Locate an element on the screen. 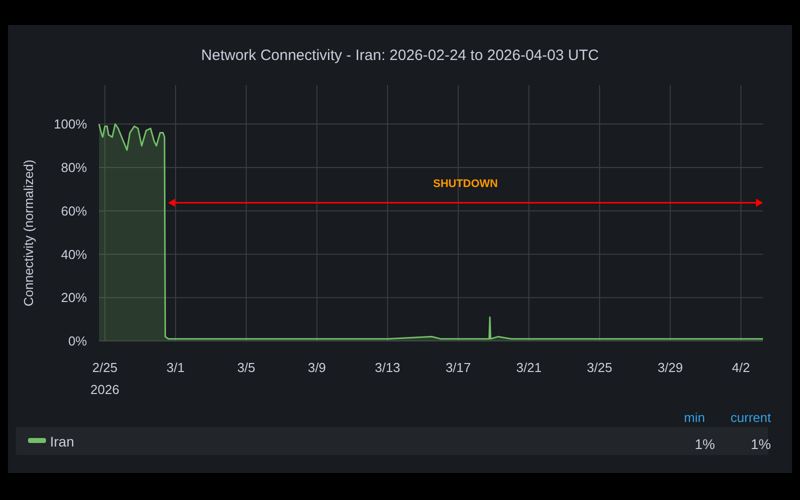  x-tick-label: 3/25 is located at coordinates (599, 367).